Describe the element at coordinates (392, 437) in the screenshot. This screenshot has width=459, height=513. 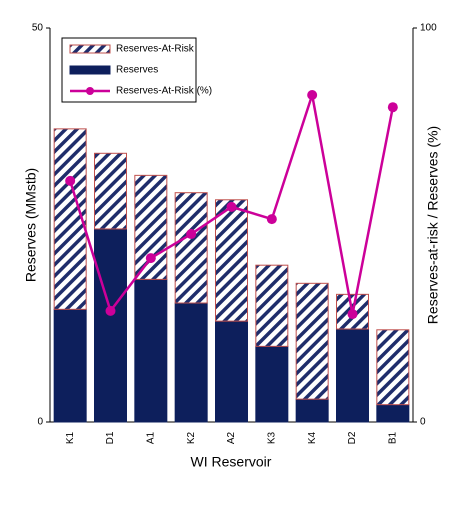
I see `x-tick-label: B1` at that location.